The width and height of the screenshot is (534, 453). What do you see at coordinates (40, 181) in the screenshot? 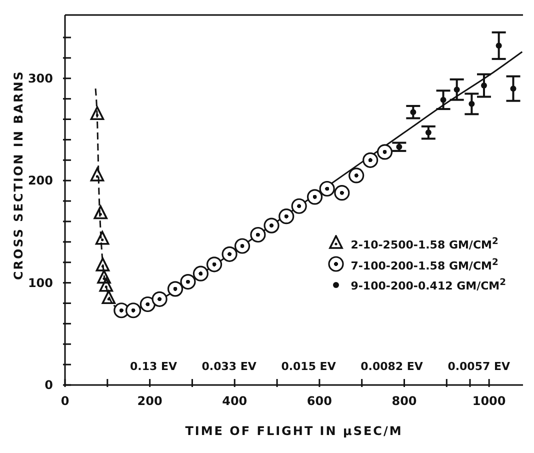
I see `y-tick-label: 200` at bounding box center [40, 181].